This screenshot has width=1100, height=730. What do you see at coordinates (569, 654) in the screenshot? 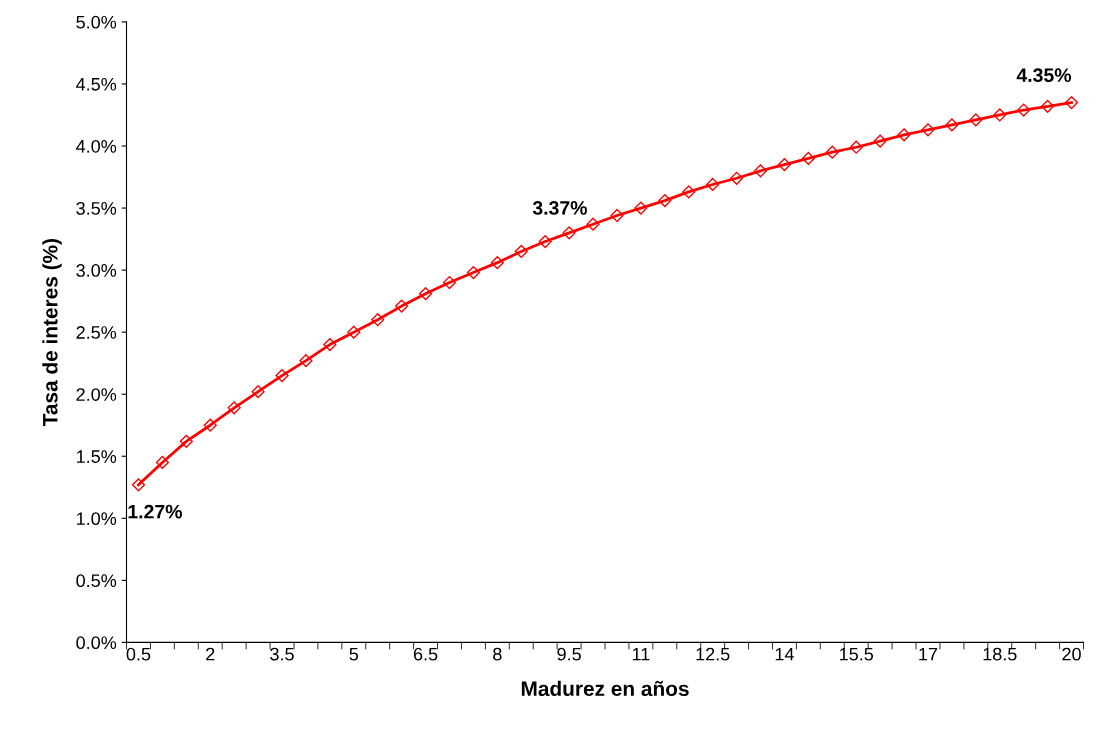
I see `x-tick-label: 9.5` at bounding box center [569, 654].